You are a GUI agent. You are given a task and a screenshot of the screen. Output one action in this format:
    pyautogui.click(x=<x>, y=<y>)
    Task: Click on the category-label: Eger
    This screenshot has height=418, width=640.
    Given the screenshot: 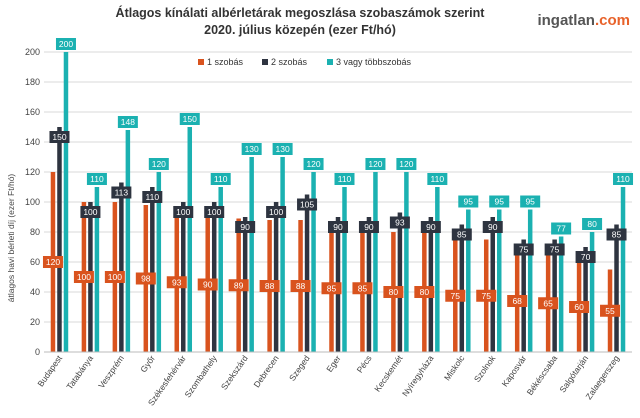 What is the action you would take?
    pyautogui.click(x=333, y=363)
    